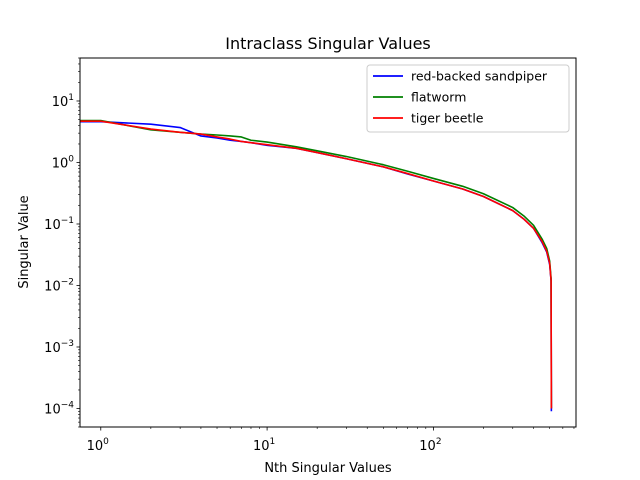 This screenshot has width=640, height=480. What do you see at coordinates (59, 347) in the screenshot?
I see `y-tick-label: 10⁻³` at bounding box center [59, 347].